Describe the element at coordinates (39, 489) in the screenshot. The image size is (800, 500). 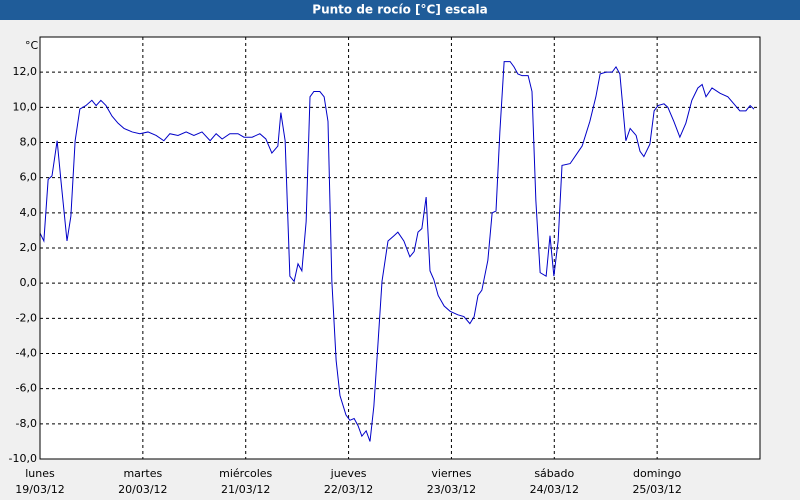
I see `x-tick-date: 19/03/12` at that location.